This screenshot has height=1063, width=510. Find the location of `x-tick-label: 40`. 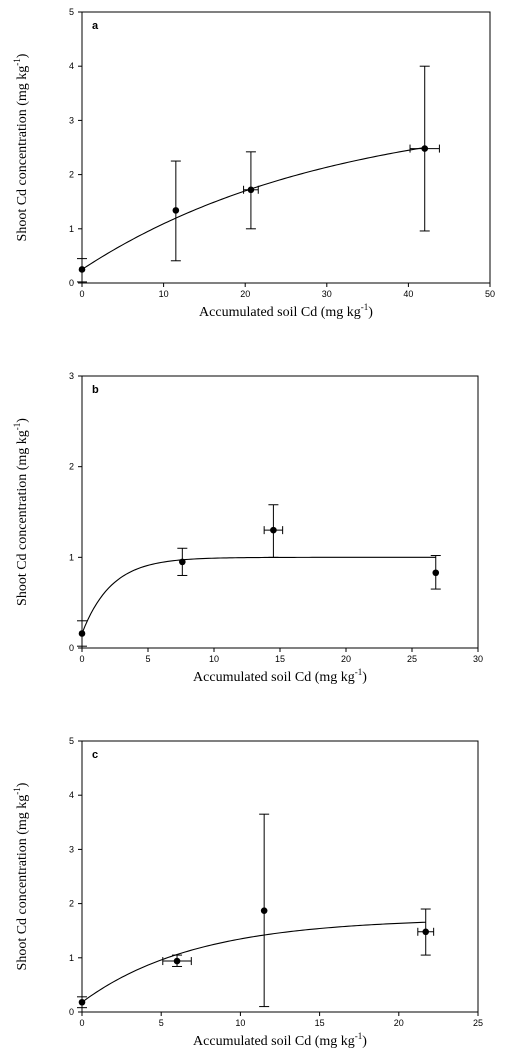

x-tick-label: 40 is located at coordinates (408, 294).